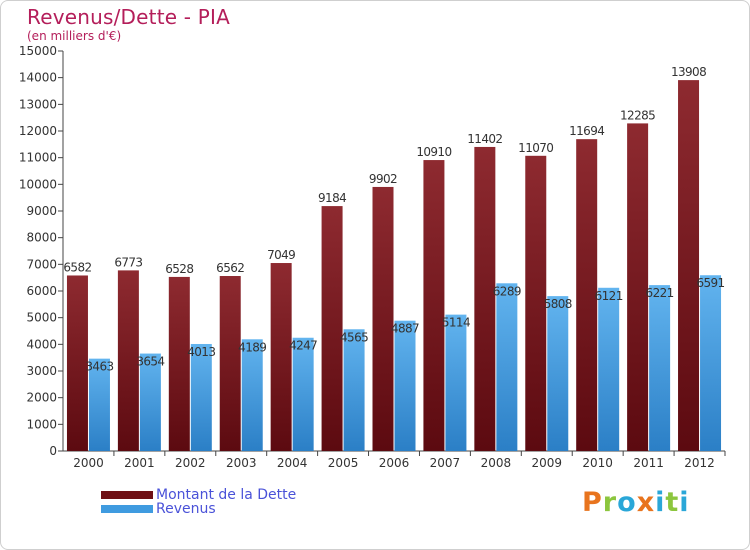  What do you see at coordinates (190, 463) in the screenshot?
I see `x-tick-label: 2002` at bounding box center [190, 463].